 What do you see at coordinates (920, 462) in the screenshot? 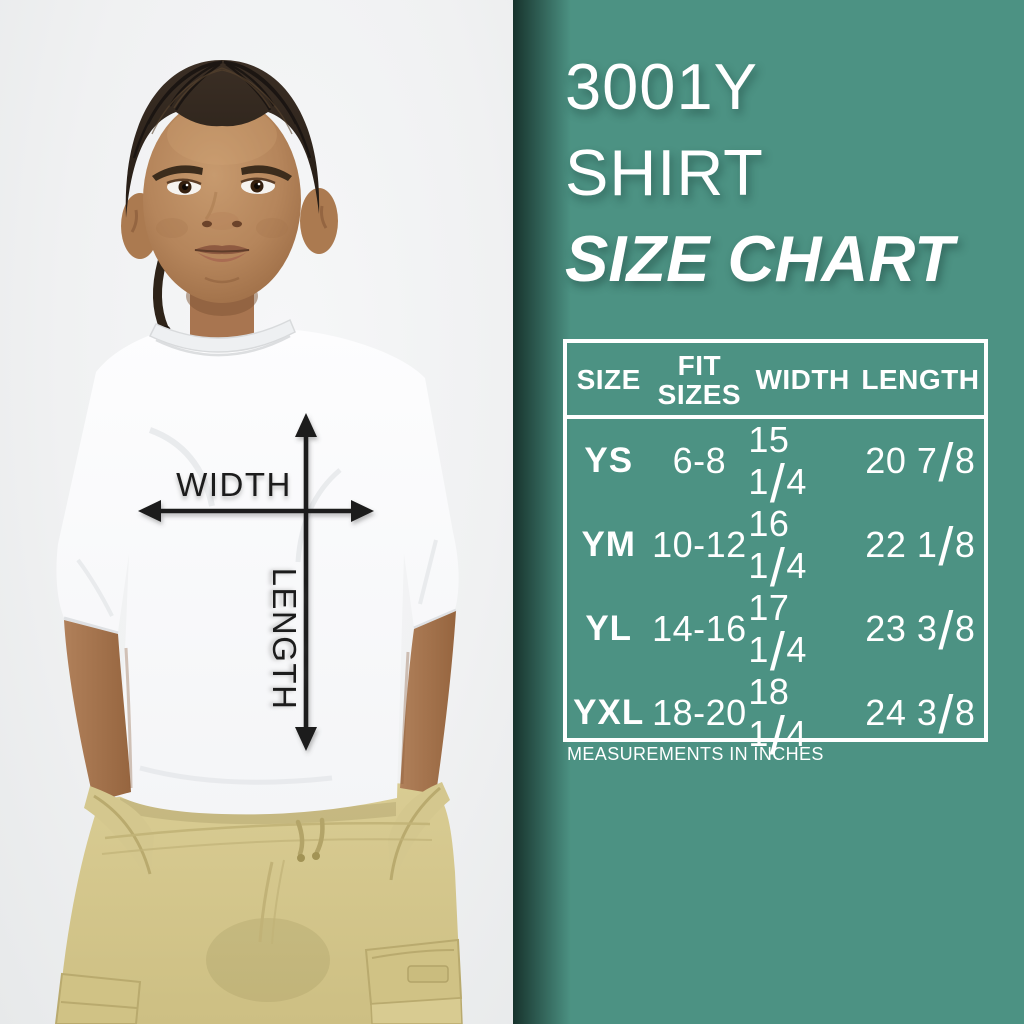
I see `cell-length: 20 7/8` at bounding box center [920, 462].